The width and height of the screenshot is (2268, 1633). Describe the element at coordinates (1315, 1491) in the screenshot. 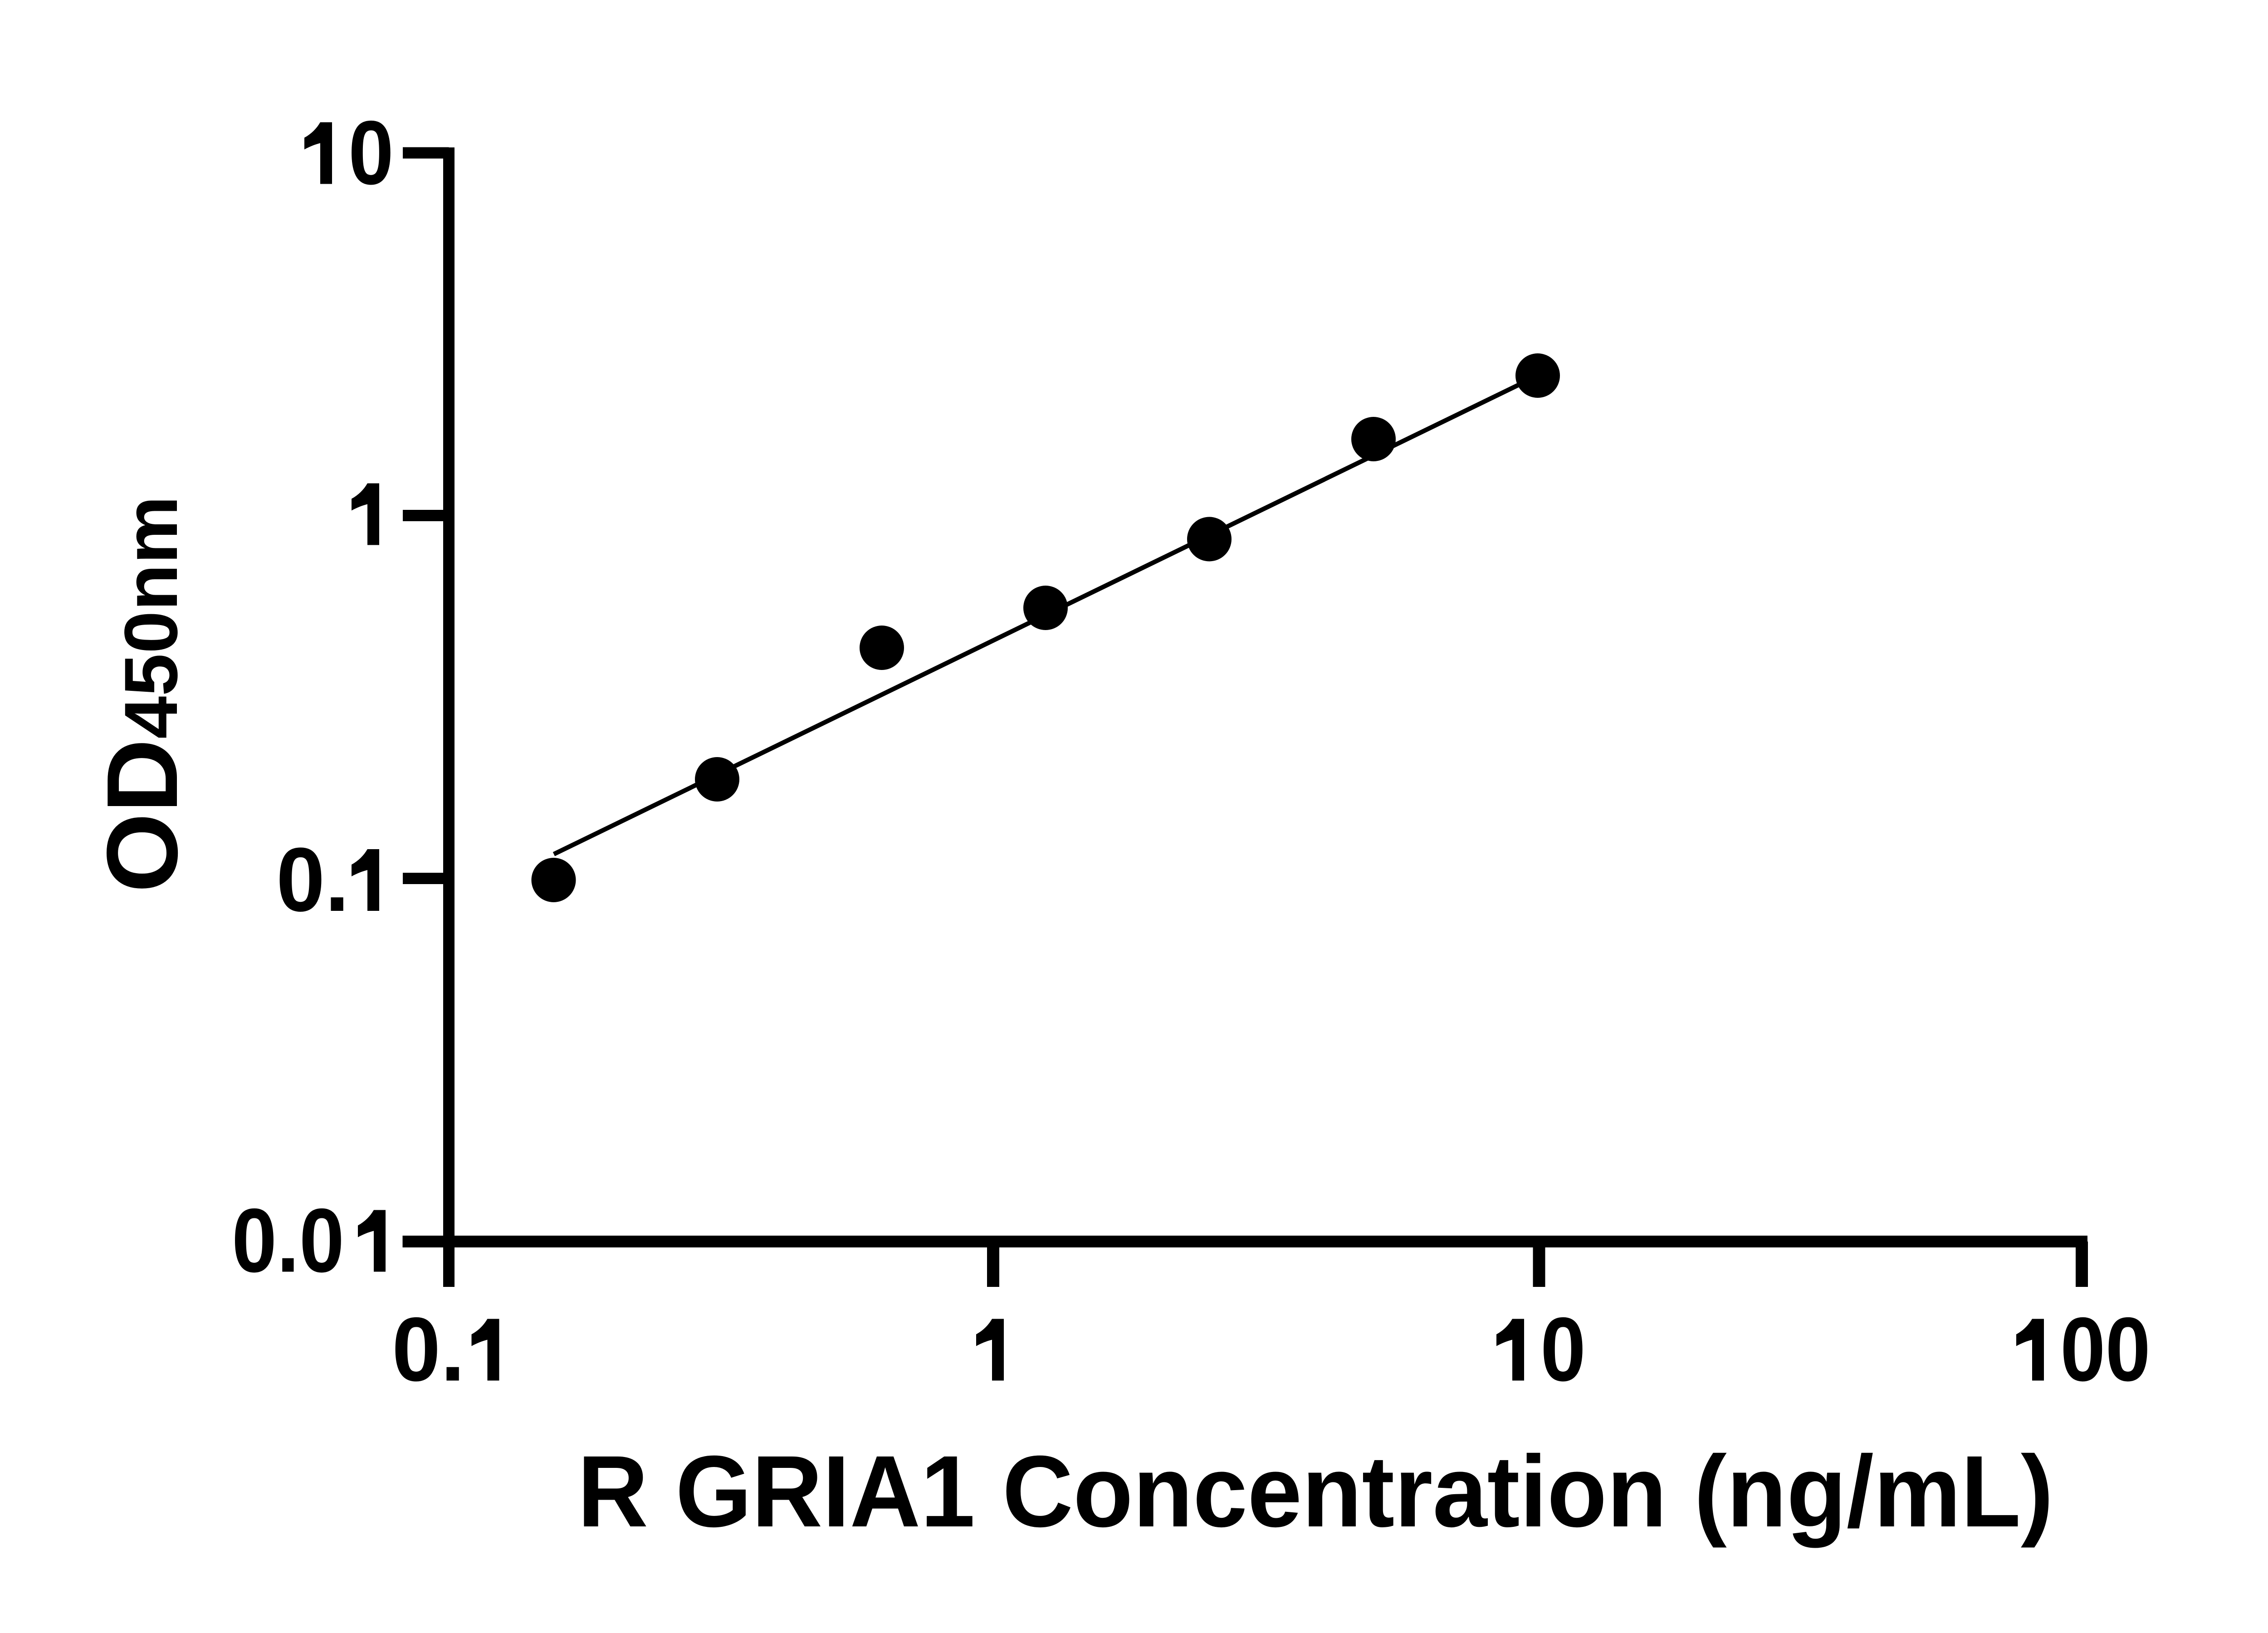

I see `svg-text: R GRIA1 Concentration (ng/mL)` at that location.